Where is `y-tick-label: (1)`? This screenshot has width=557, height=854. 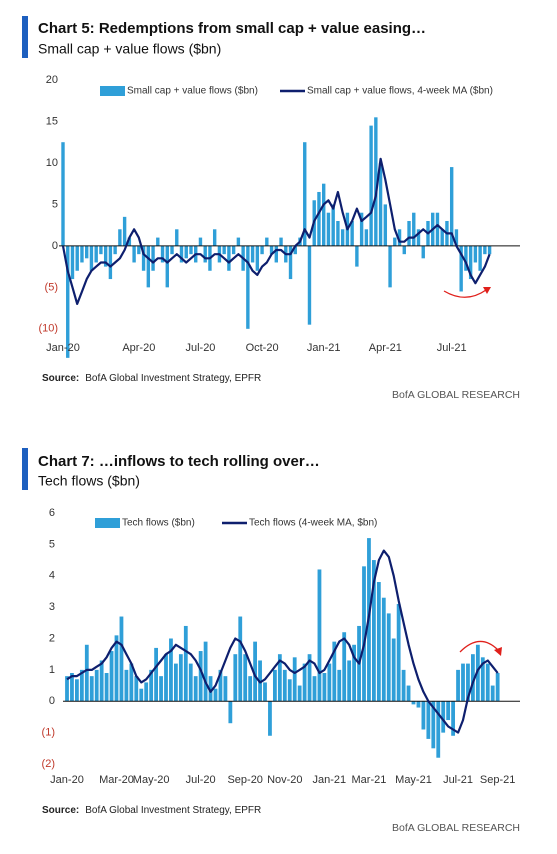
y-tick-label: (1) is located at coordinates (48, 733).